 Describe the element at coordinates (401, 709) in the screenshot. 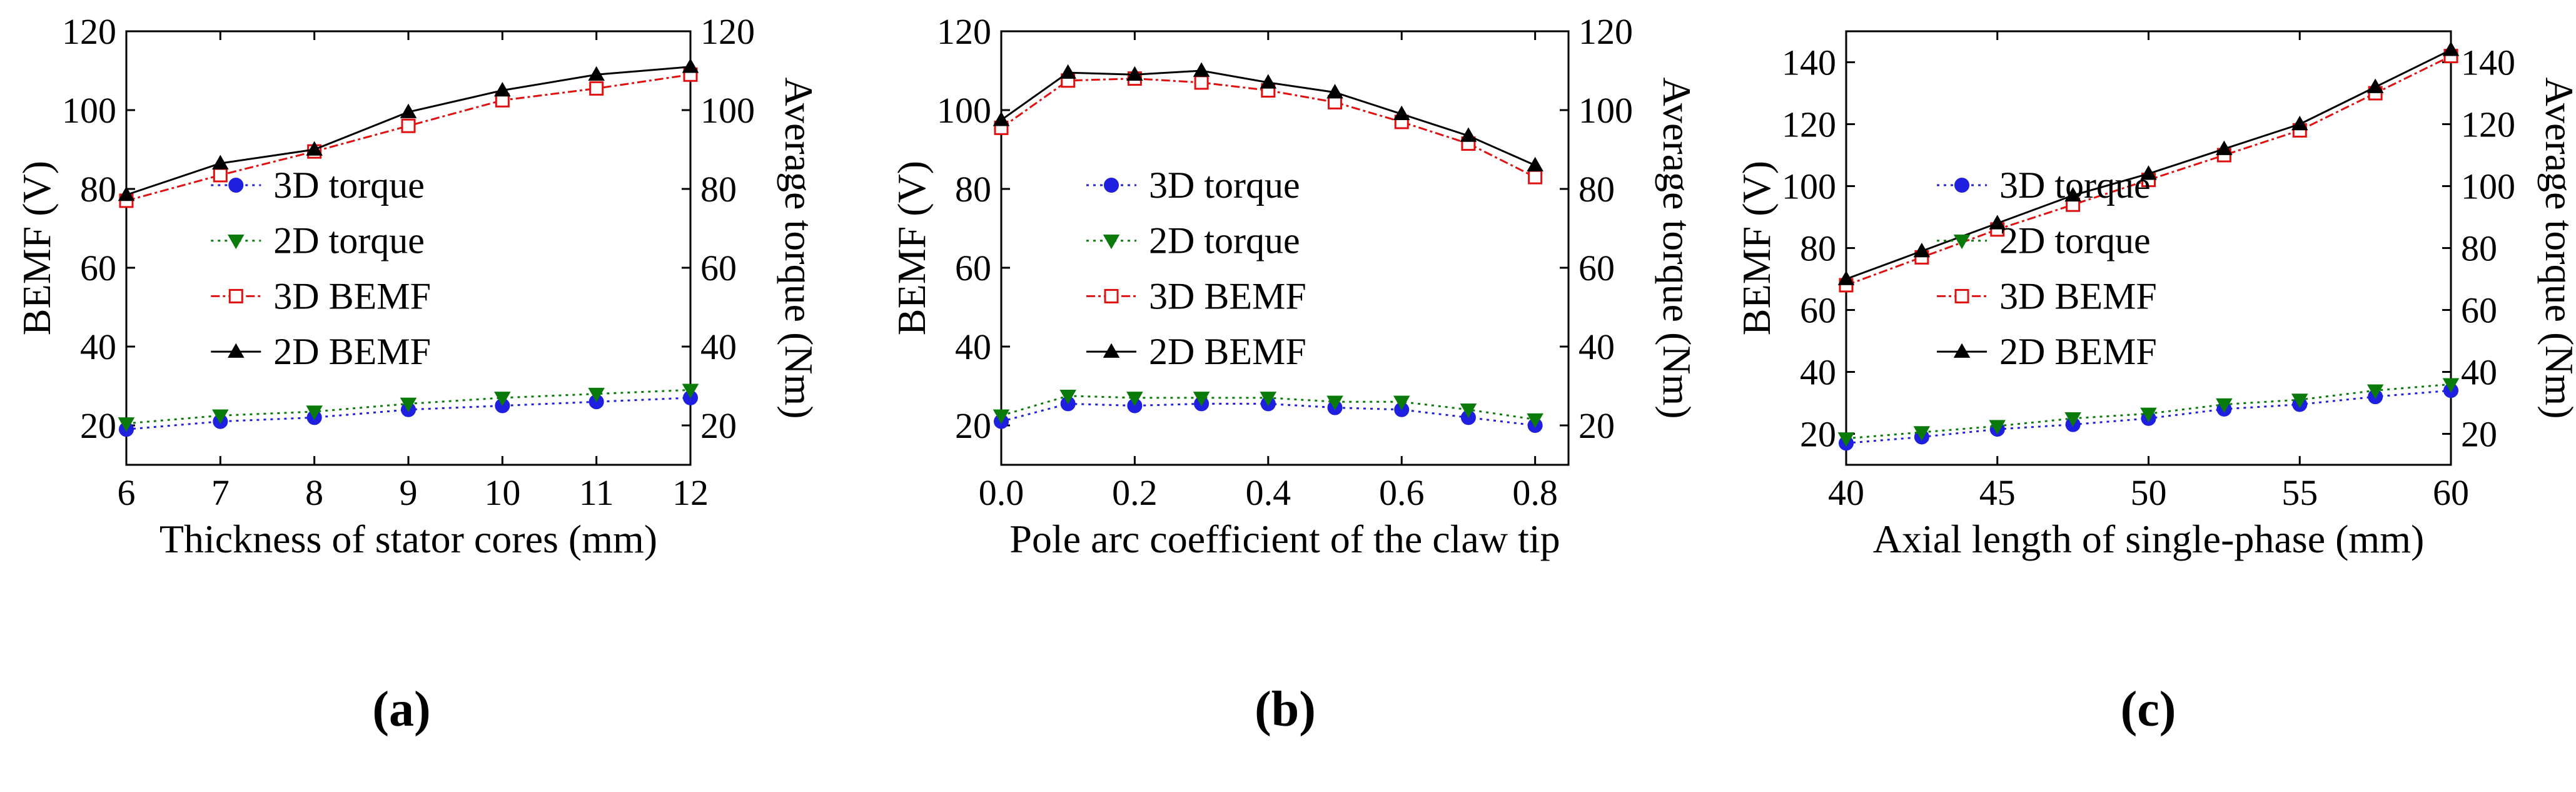

I see `caption: (a)` at that location.